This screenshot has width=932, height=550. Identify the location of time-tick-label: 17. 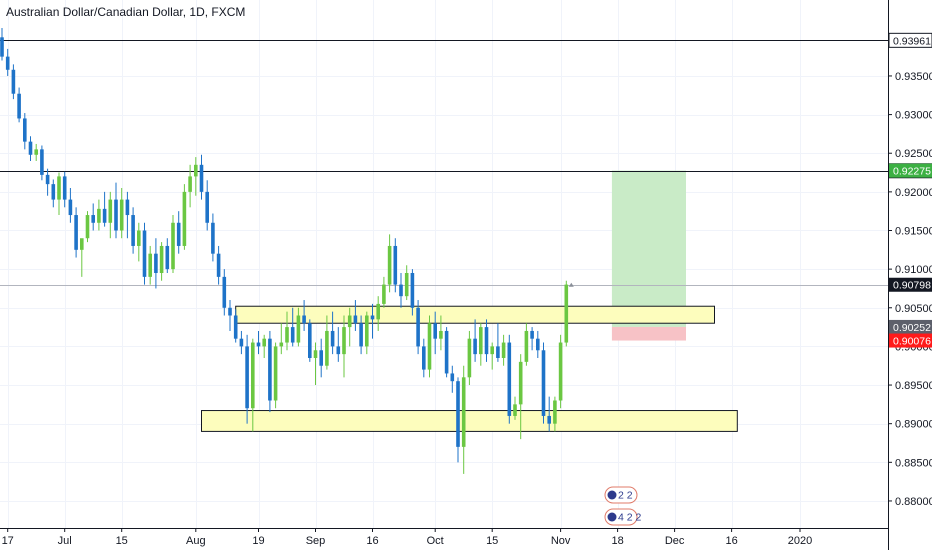
(8, 541).